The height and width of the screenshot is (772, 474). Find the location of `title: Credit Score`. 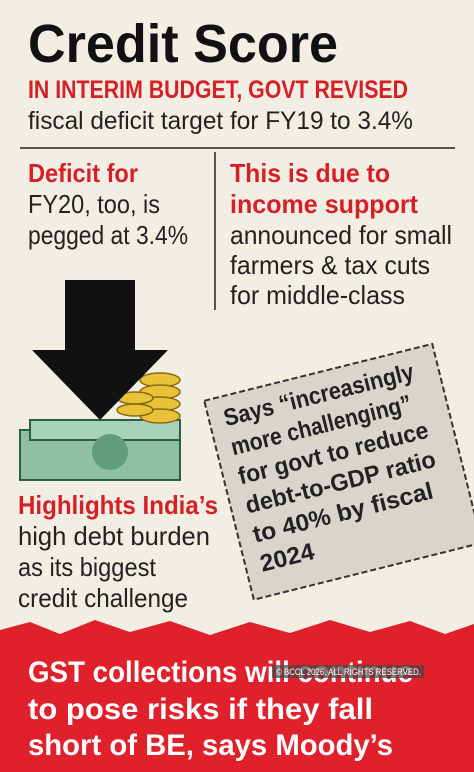

title: Credit Score is located at coordinates (183, 44).